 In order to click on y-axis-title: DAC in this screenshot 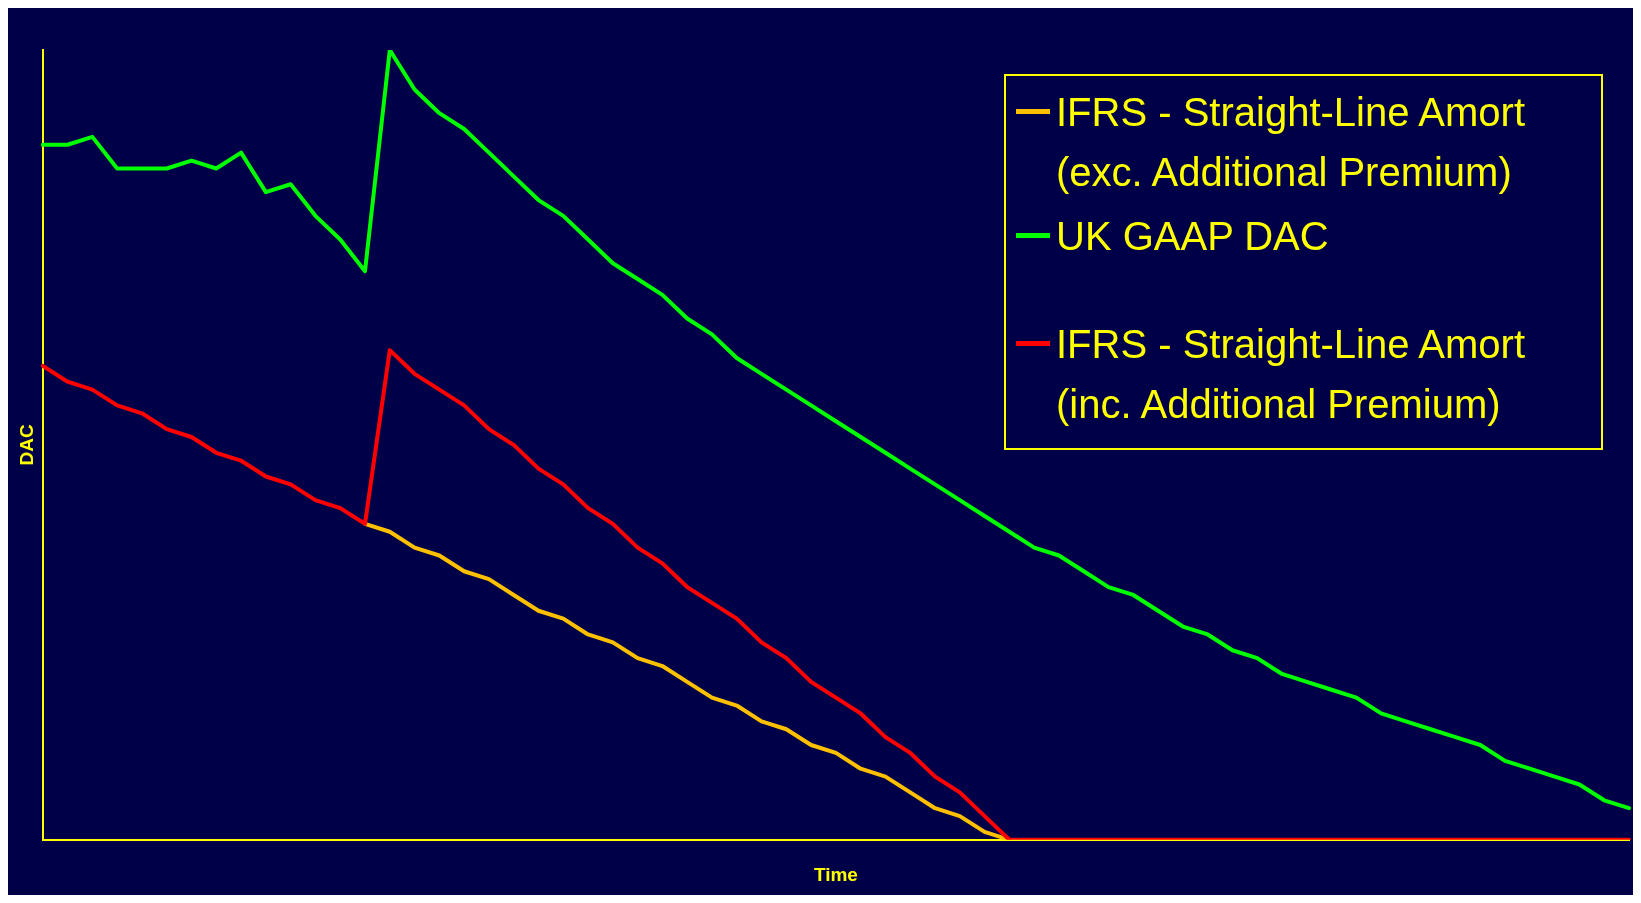, I will do `click(26, 445)`.